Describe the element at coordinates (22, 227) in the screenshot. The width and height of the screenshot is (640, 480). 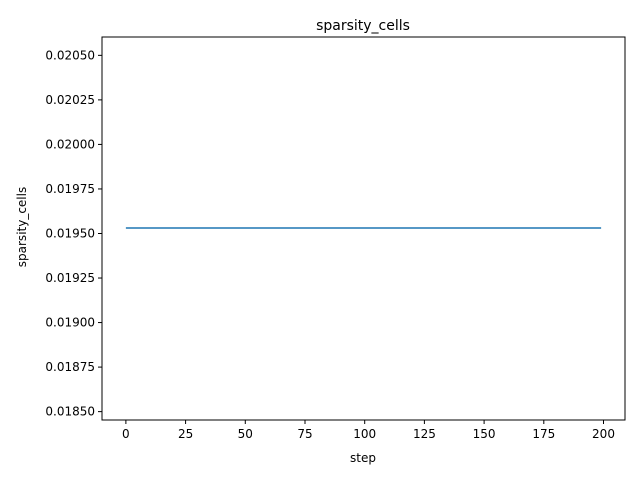
I see `y-axis-label: sparsity_cells` at that location.